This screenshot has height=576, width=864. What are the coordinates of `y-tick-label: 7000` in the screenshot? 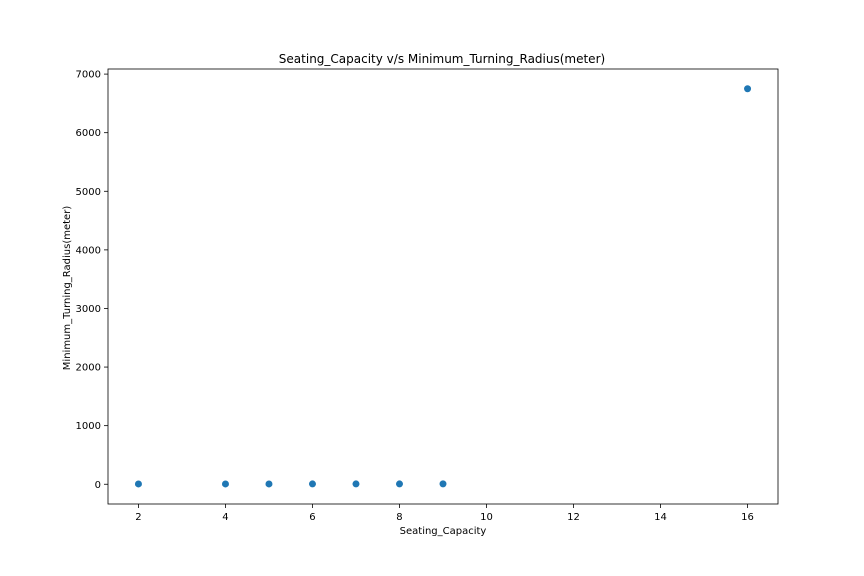 It's located at (88, 75).